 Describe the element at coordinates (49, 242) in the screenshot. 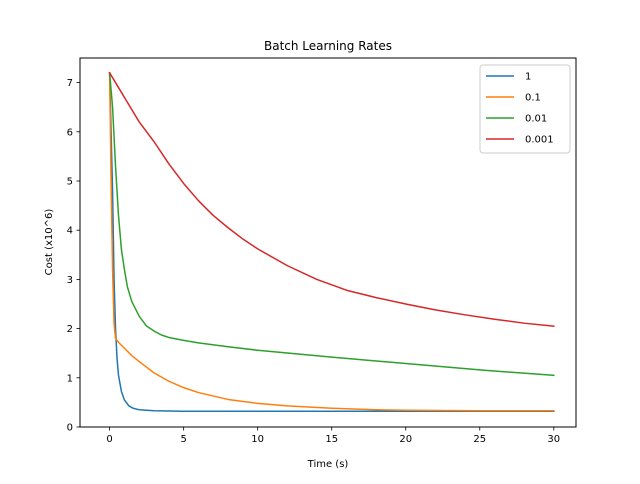

I see `y-axis-label: Cost (x10^6)` at that location.